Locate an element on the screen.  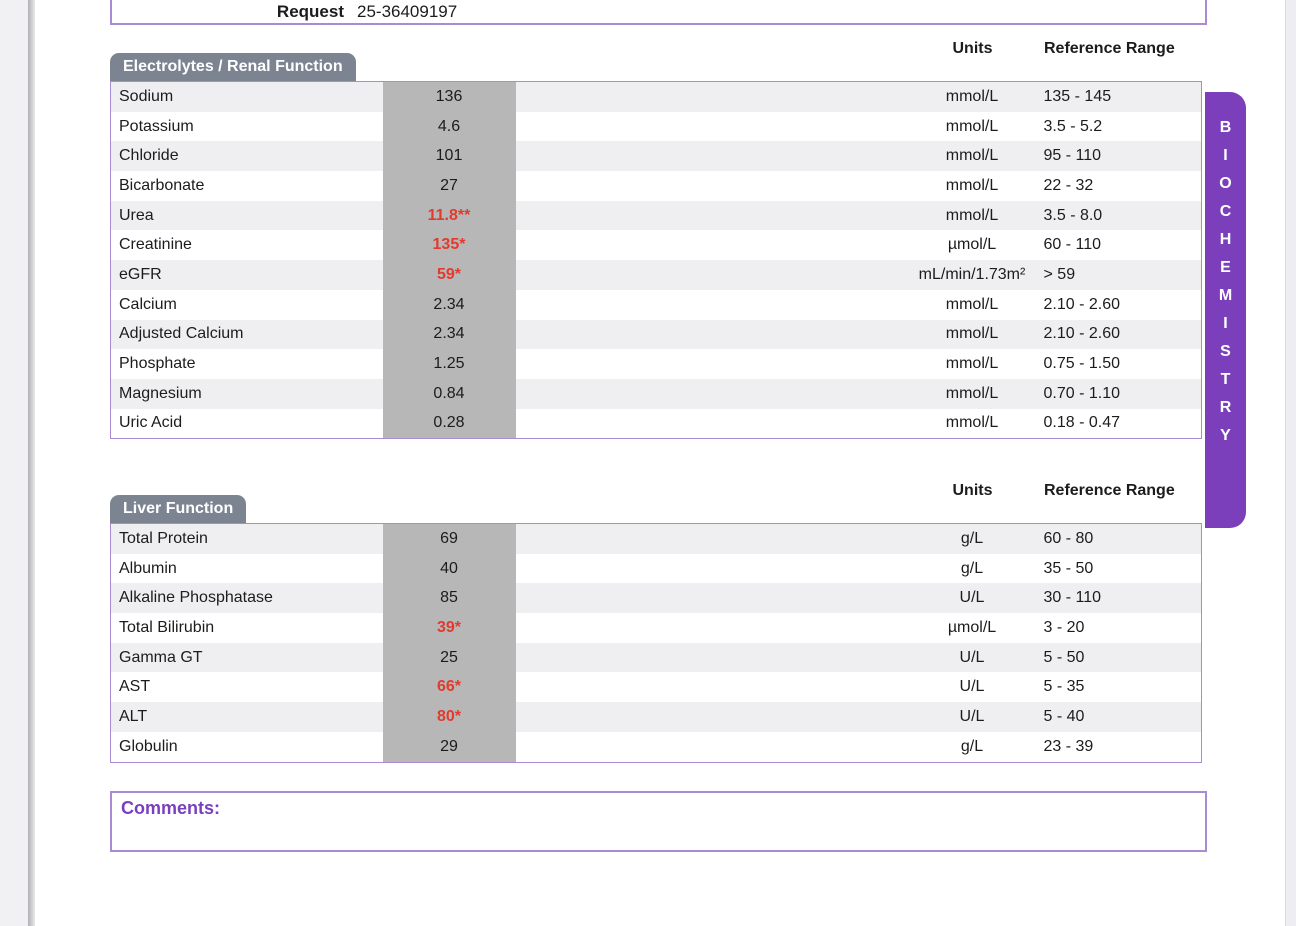
reference-range: 22 - 32 is located at coordinates (1068, 185).